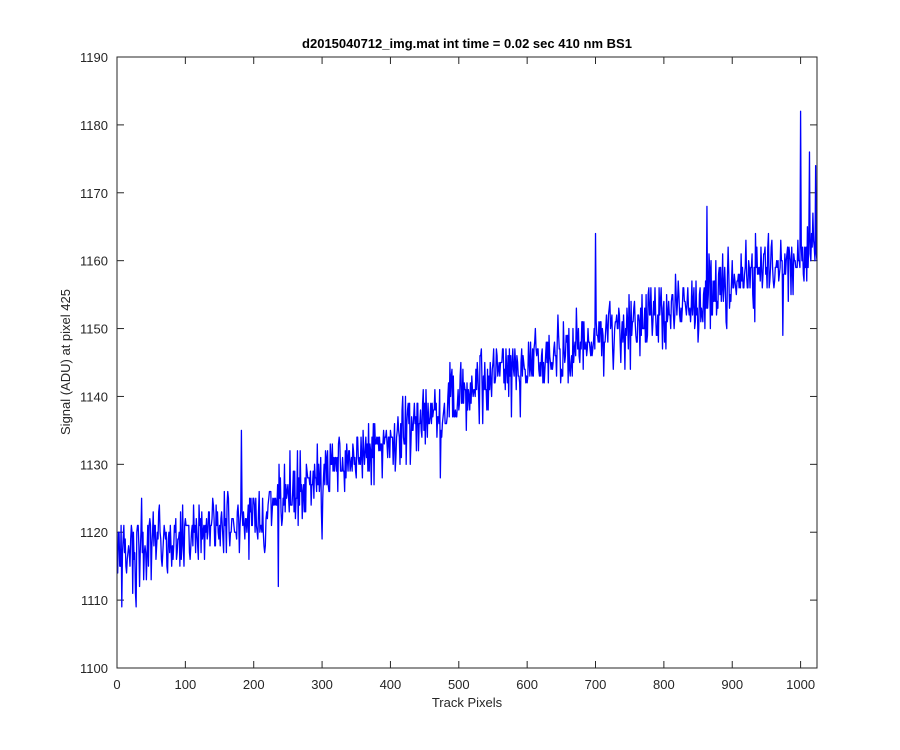 The height and width of the screenshot is (750, 900). Describe the element at coordinates (94, 464) in the screenshot. I see `y-tick-label-1130: 1130` at that location.